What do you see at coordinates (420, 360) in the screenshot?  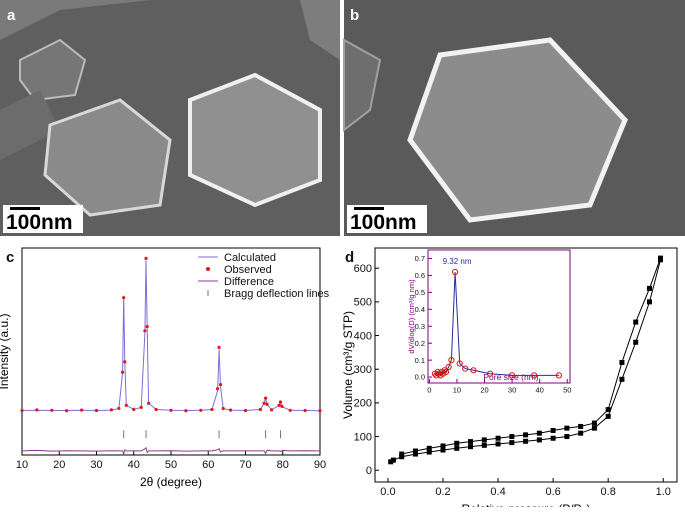 I see `y-tick-label: 0.1` at bounding box center [420, 360].